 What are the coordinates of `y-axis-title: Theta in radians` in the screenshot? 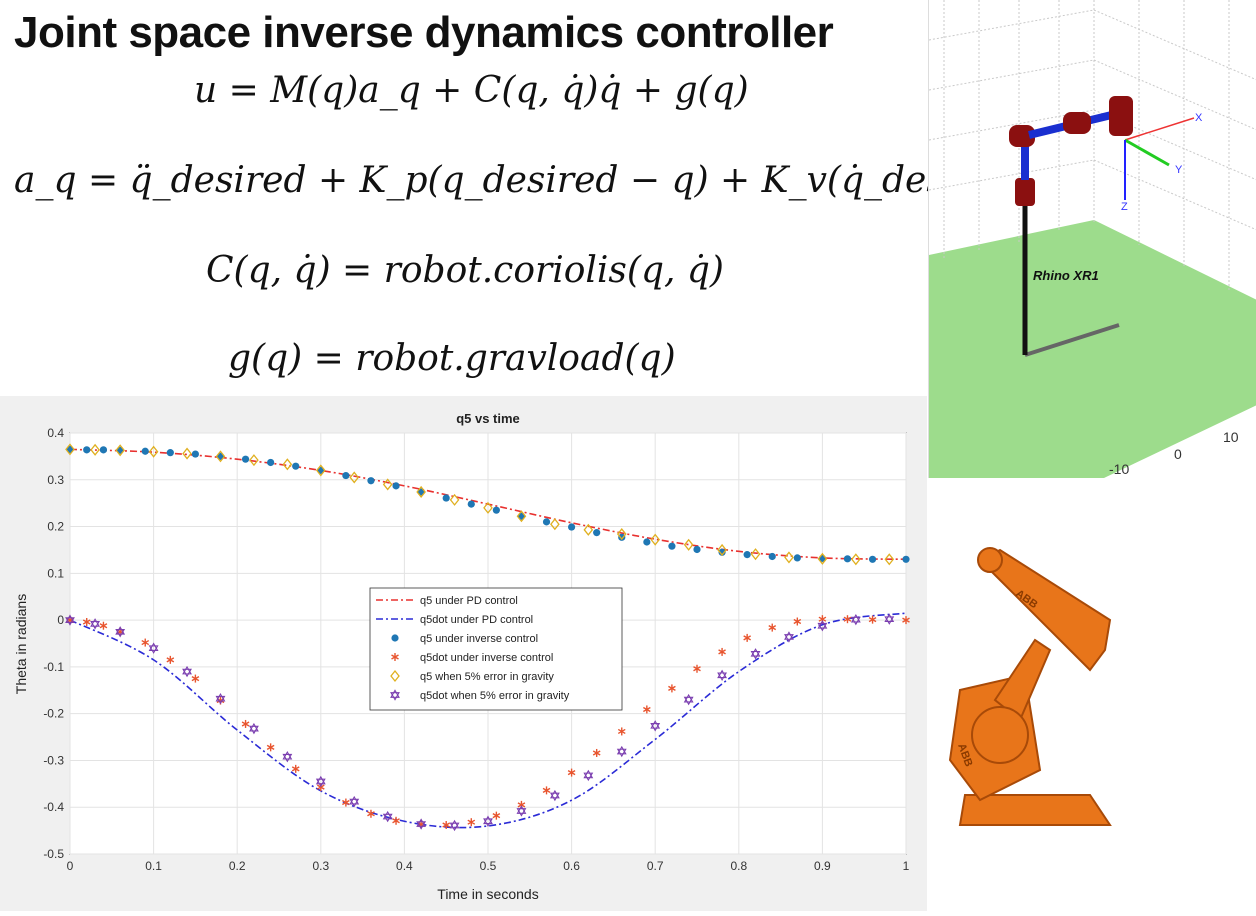 It's located at (21, 644).